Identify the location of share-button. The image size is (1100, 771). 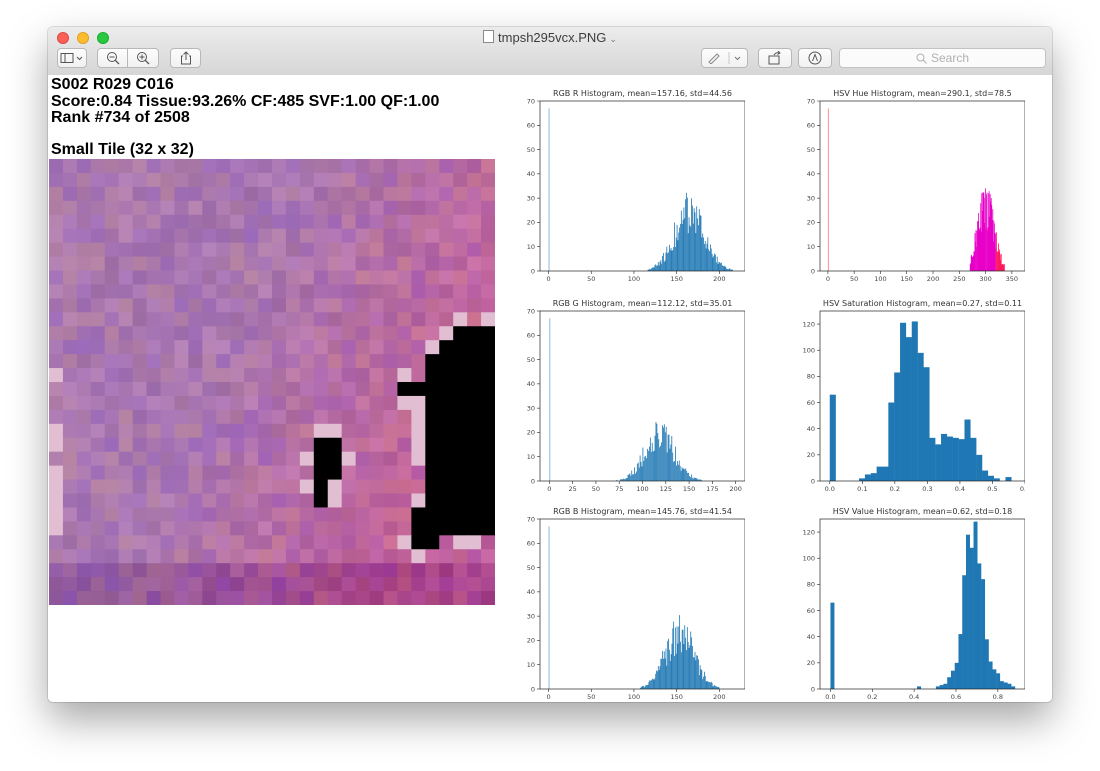
(185, 58).